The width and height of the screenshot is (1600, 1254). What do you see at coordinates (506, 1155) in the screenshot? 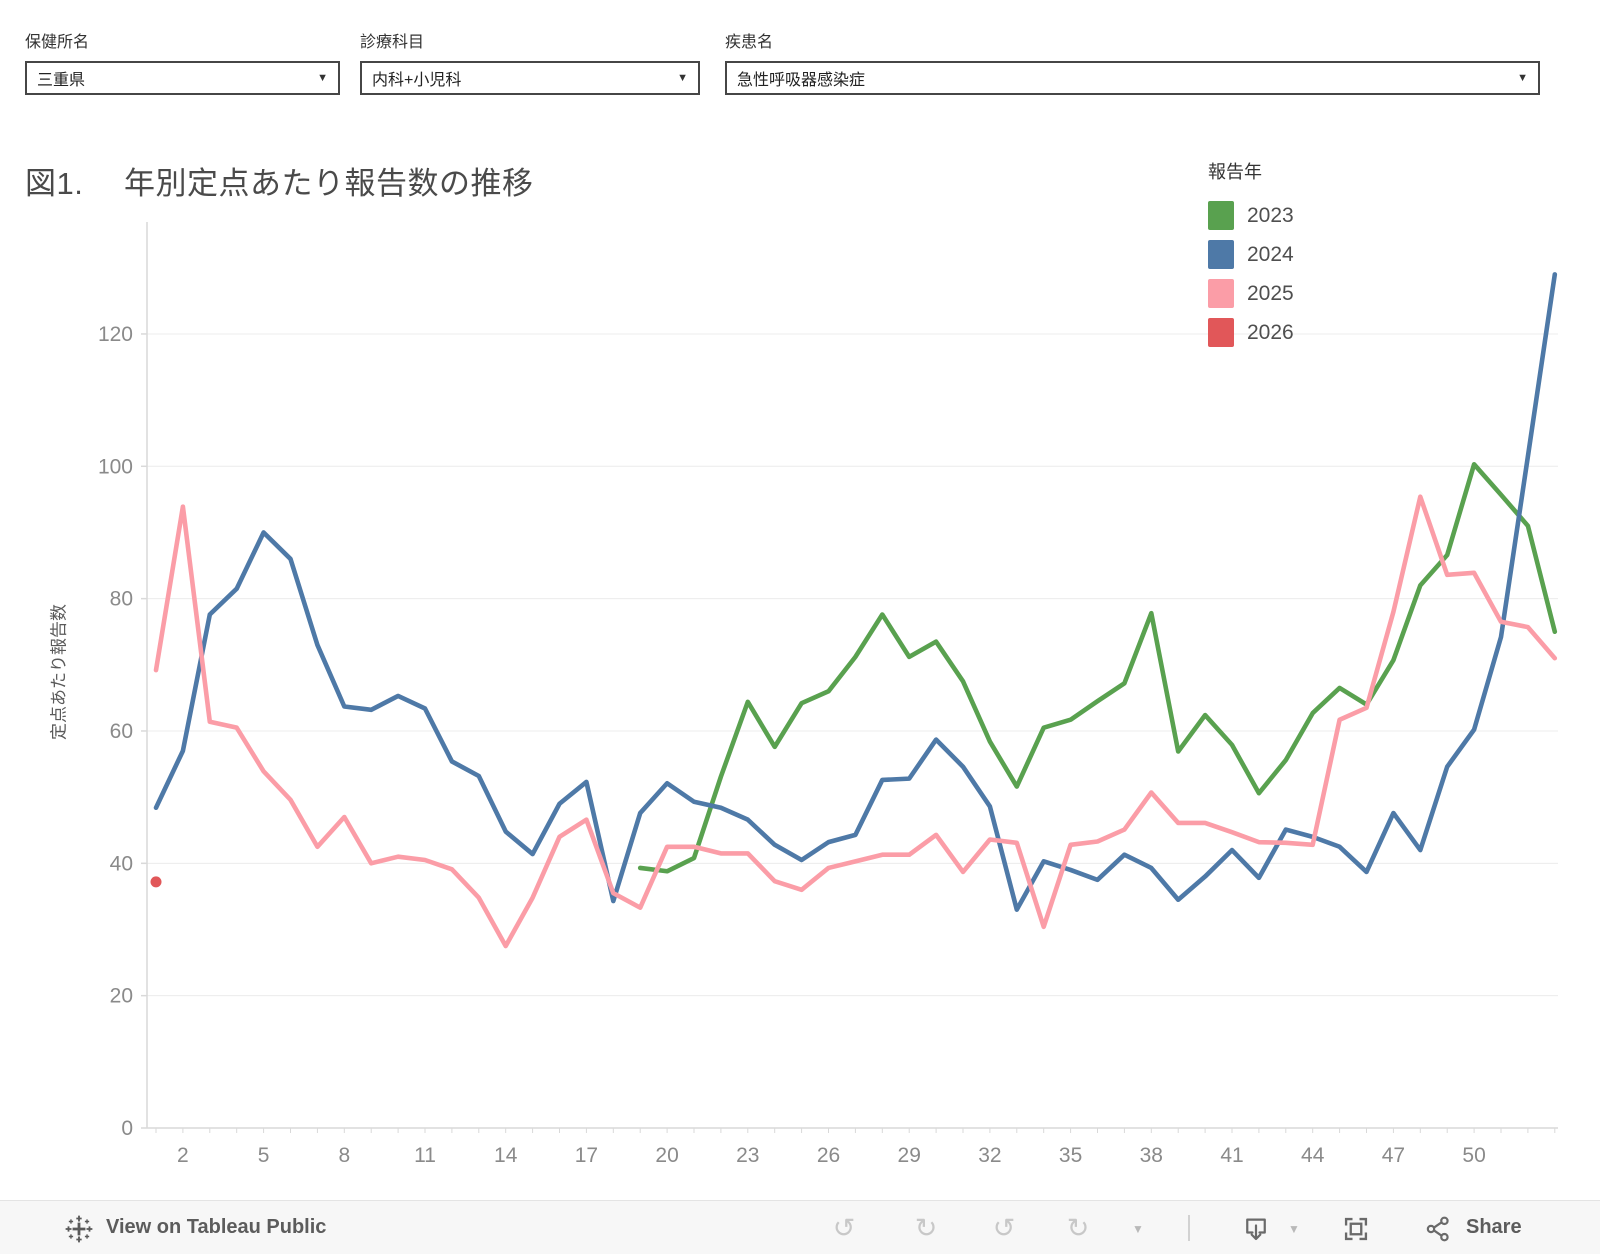
I see `x-tick-label: 14` at bounding box center [506, 1155].